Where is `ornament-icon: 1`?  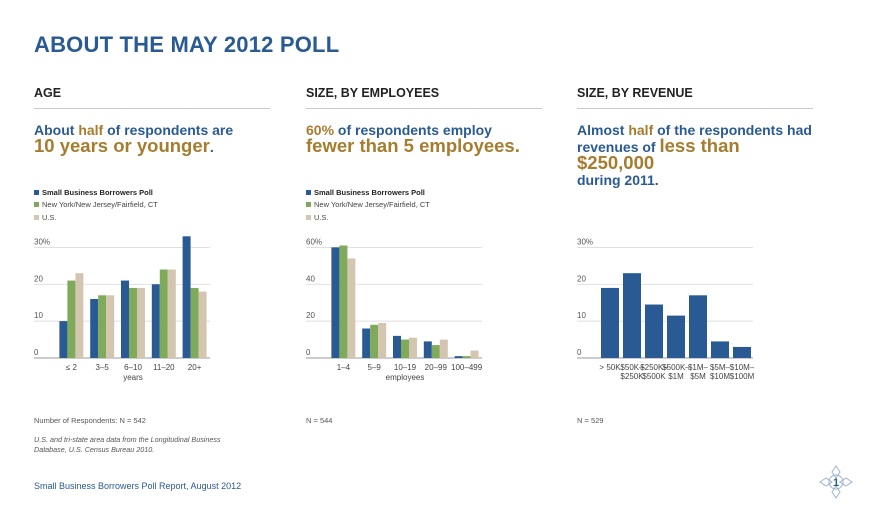
ornament-icon: 1 is located at coordinates (836, 482).